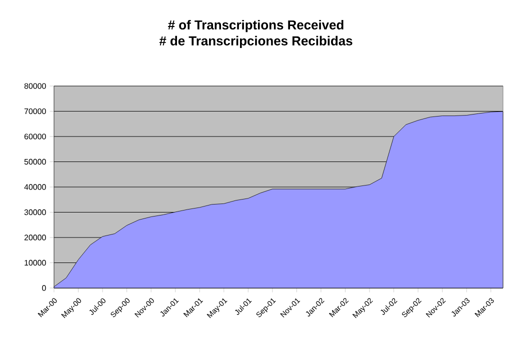  Describe the element at coordinates (256, 26) in the screenshot. I see `chart-title: # of Transcriptions Received` at that location.